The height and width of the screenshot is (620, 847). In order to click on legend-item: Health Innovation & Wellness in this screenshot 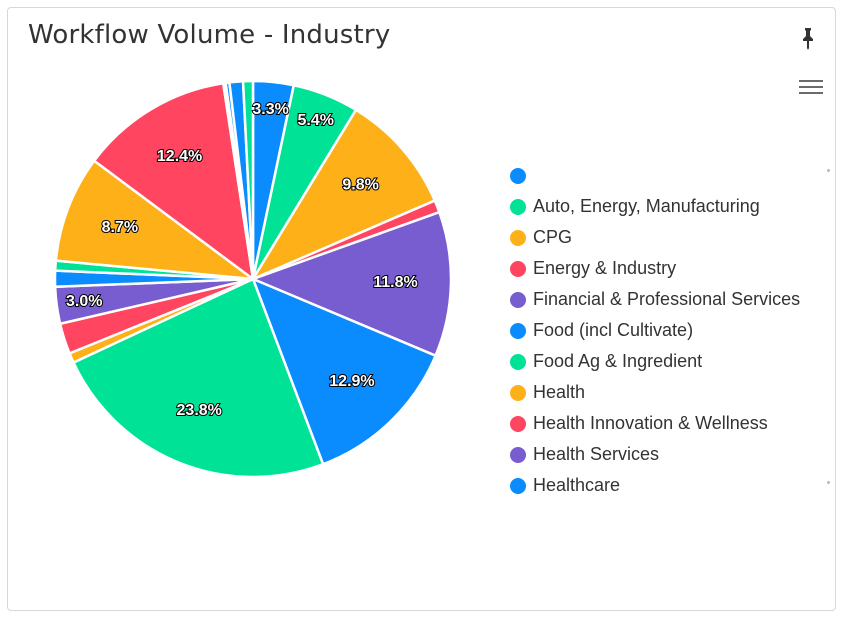, I will do `click(670, 423)`.